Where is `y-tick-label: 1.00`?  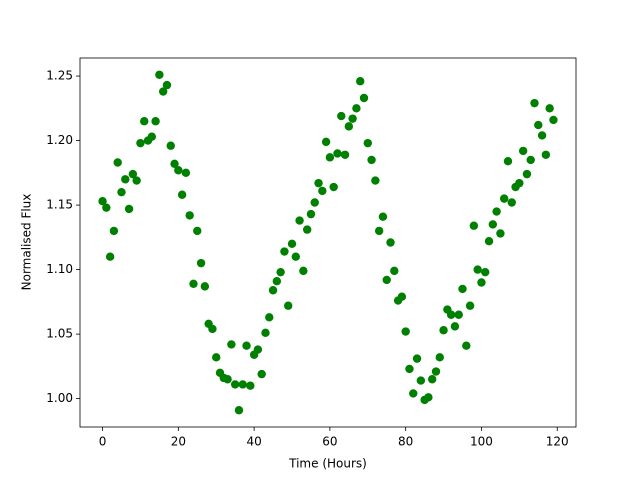 y-tick-label: 1.00 is located at coordinates (59, 398).